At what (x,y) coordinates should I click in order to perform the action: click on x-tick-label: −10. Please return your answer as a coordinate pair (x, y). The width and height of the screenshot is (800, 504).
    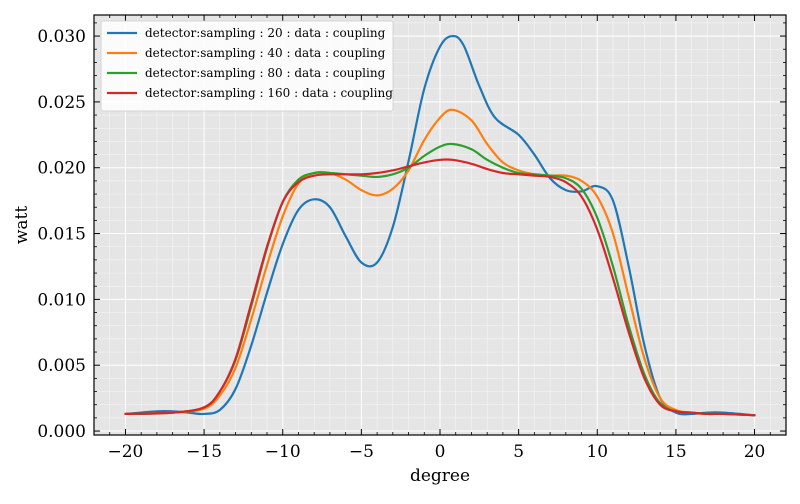
    Looking at the image, I should click on (283, 452).